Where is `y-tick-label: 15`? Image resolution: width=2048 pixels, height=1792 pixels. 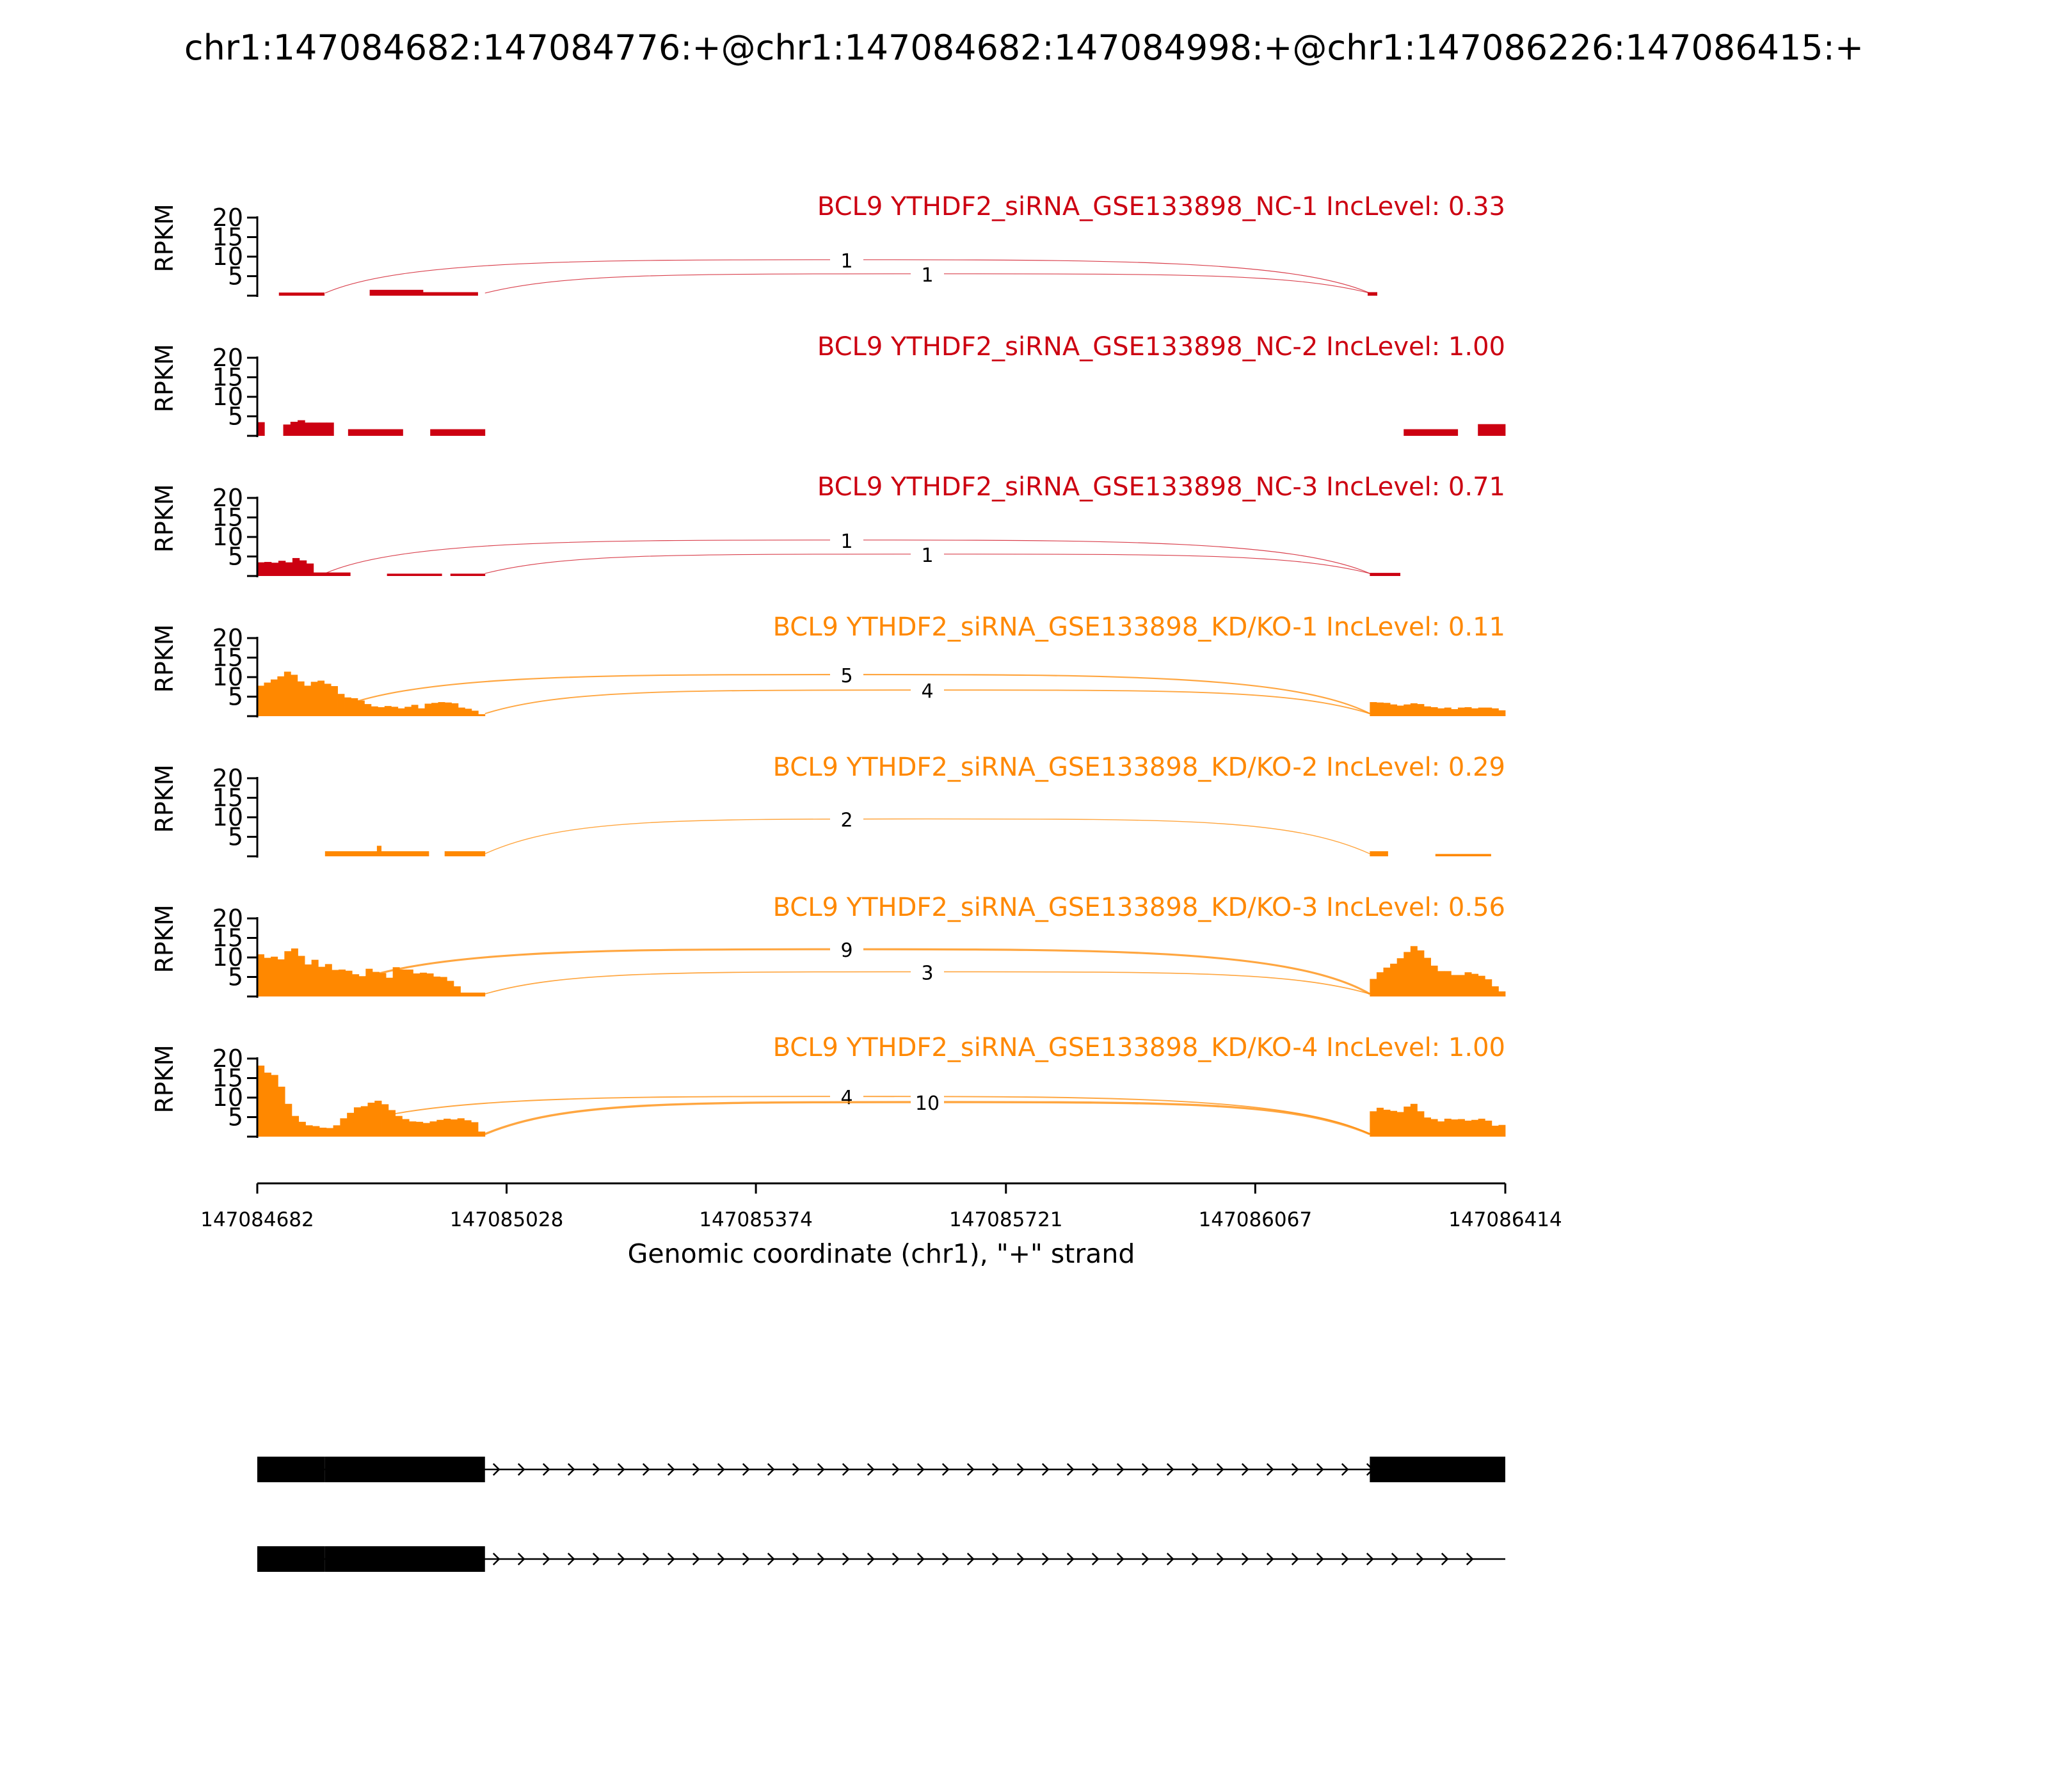 y-tick-label: 15 is located at coordinates (227, 518).